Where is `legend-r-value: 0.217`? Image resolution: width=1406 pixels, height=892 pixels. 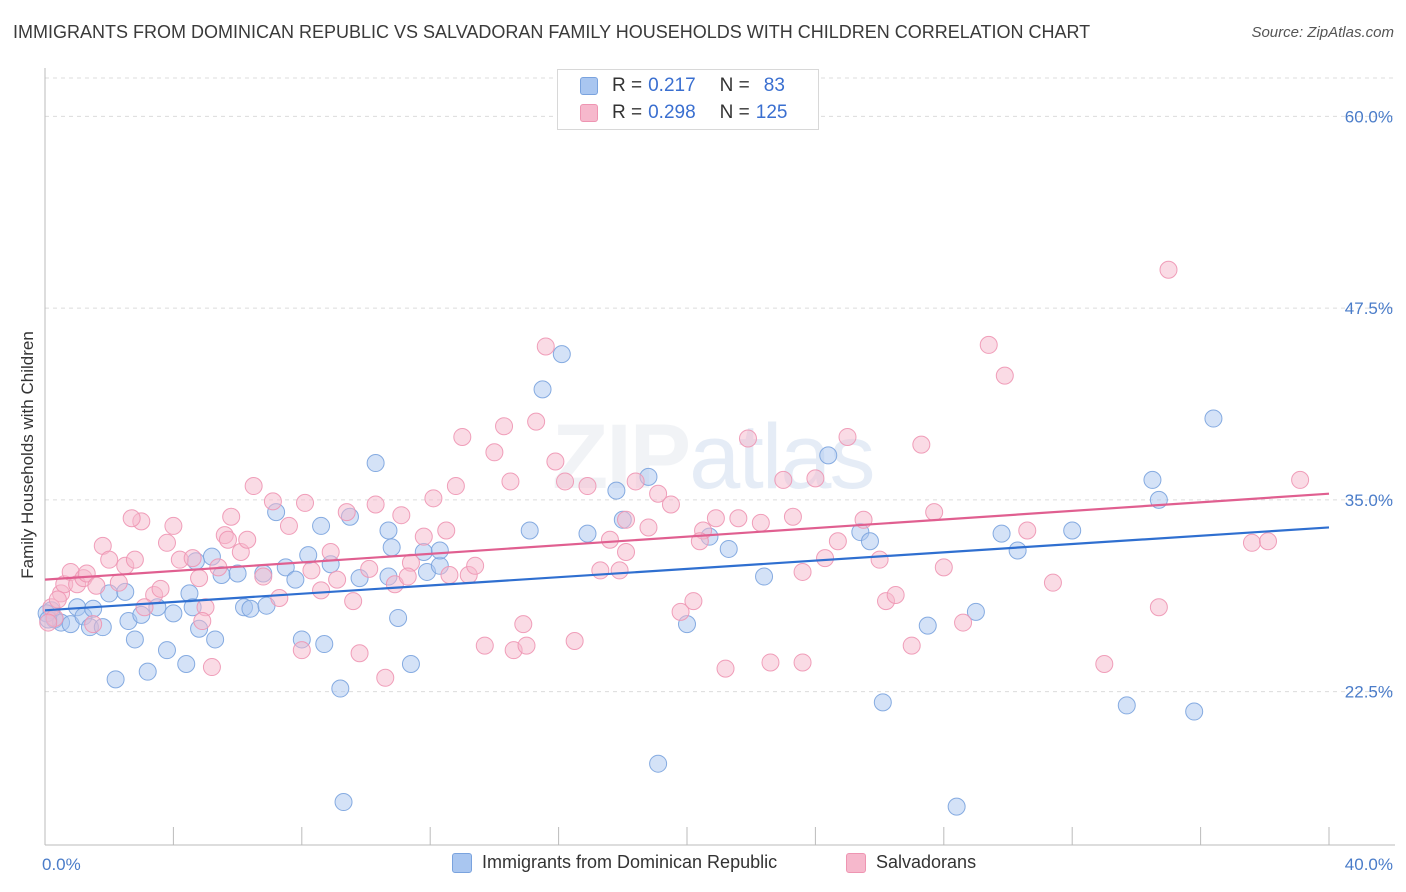 legend-r-value: 0.217 is located at coordinates (672, 85).